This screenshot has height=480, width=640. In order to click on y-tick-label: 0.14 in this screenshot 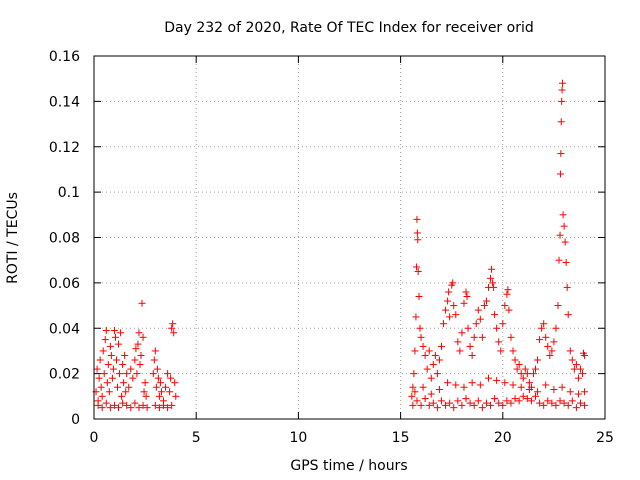, I will do `click(64, 102)`.